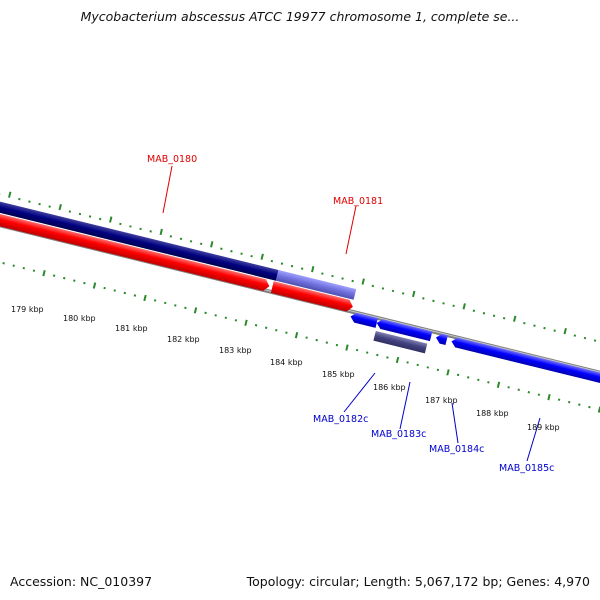 This screenshot has width=600, height=600. I want to click on gene-label-mab-0182c: MAB_0182c, so click(340, 419).